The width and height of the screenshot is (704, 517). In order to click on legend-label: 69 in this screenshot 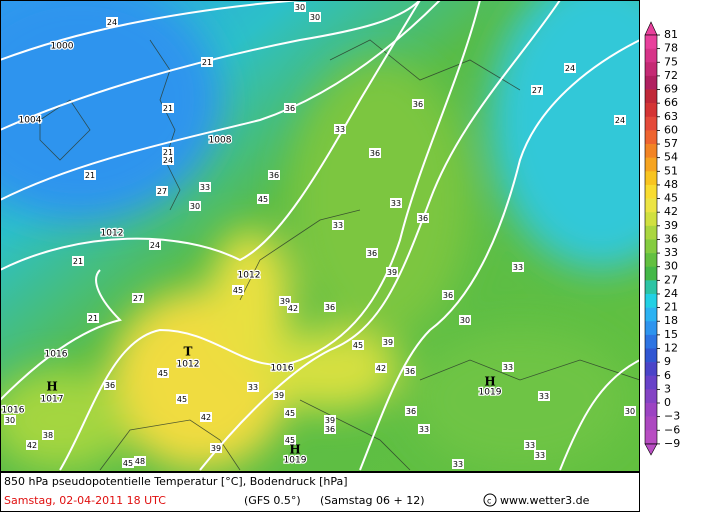, I will do `click(671, 89)`.